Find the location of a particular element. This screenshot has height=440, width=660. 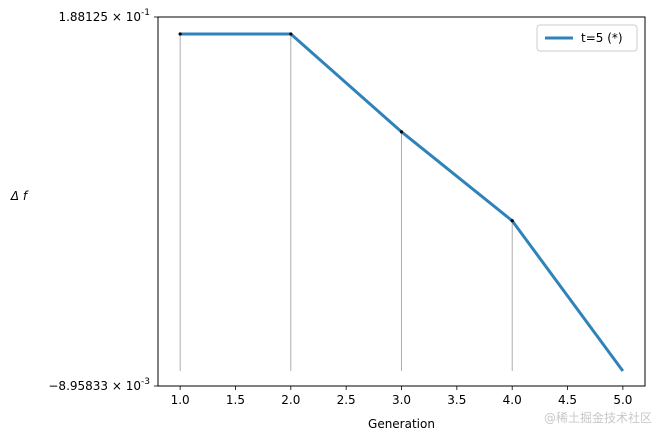

y-axis-label: Δ f is located at coordinates (19, 196).